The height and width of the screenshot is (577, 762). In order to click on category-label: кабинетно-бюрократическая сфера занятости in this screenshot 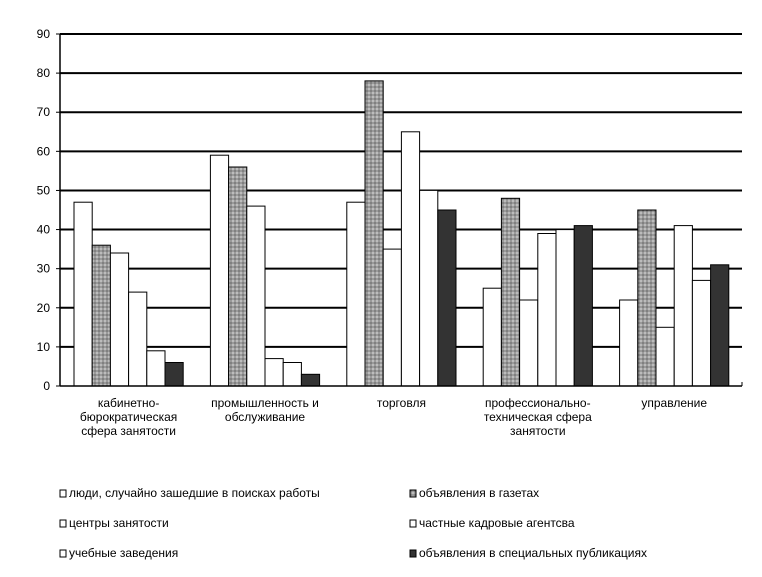, I will do `click(128, 417)`.